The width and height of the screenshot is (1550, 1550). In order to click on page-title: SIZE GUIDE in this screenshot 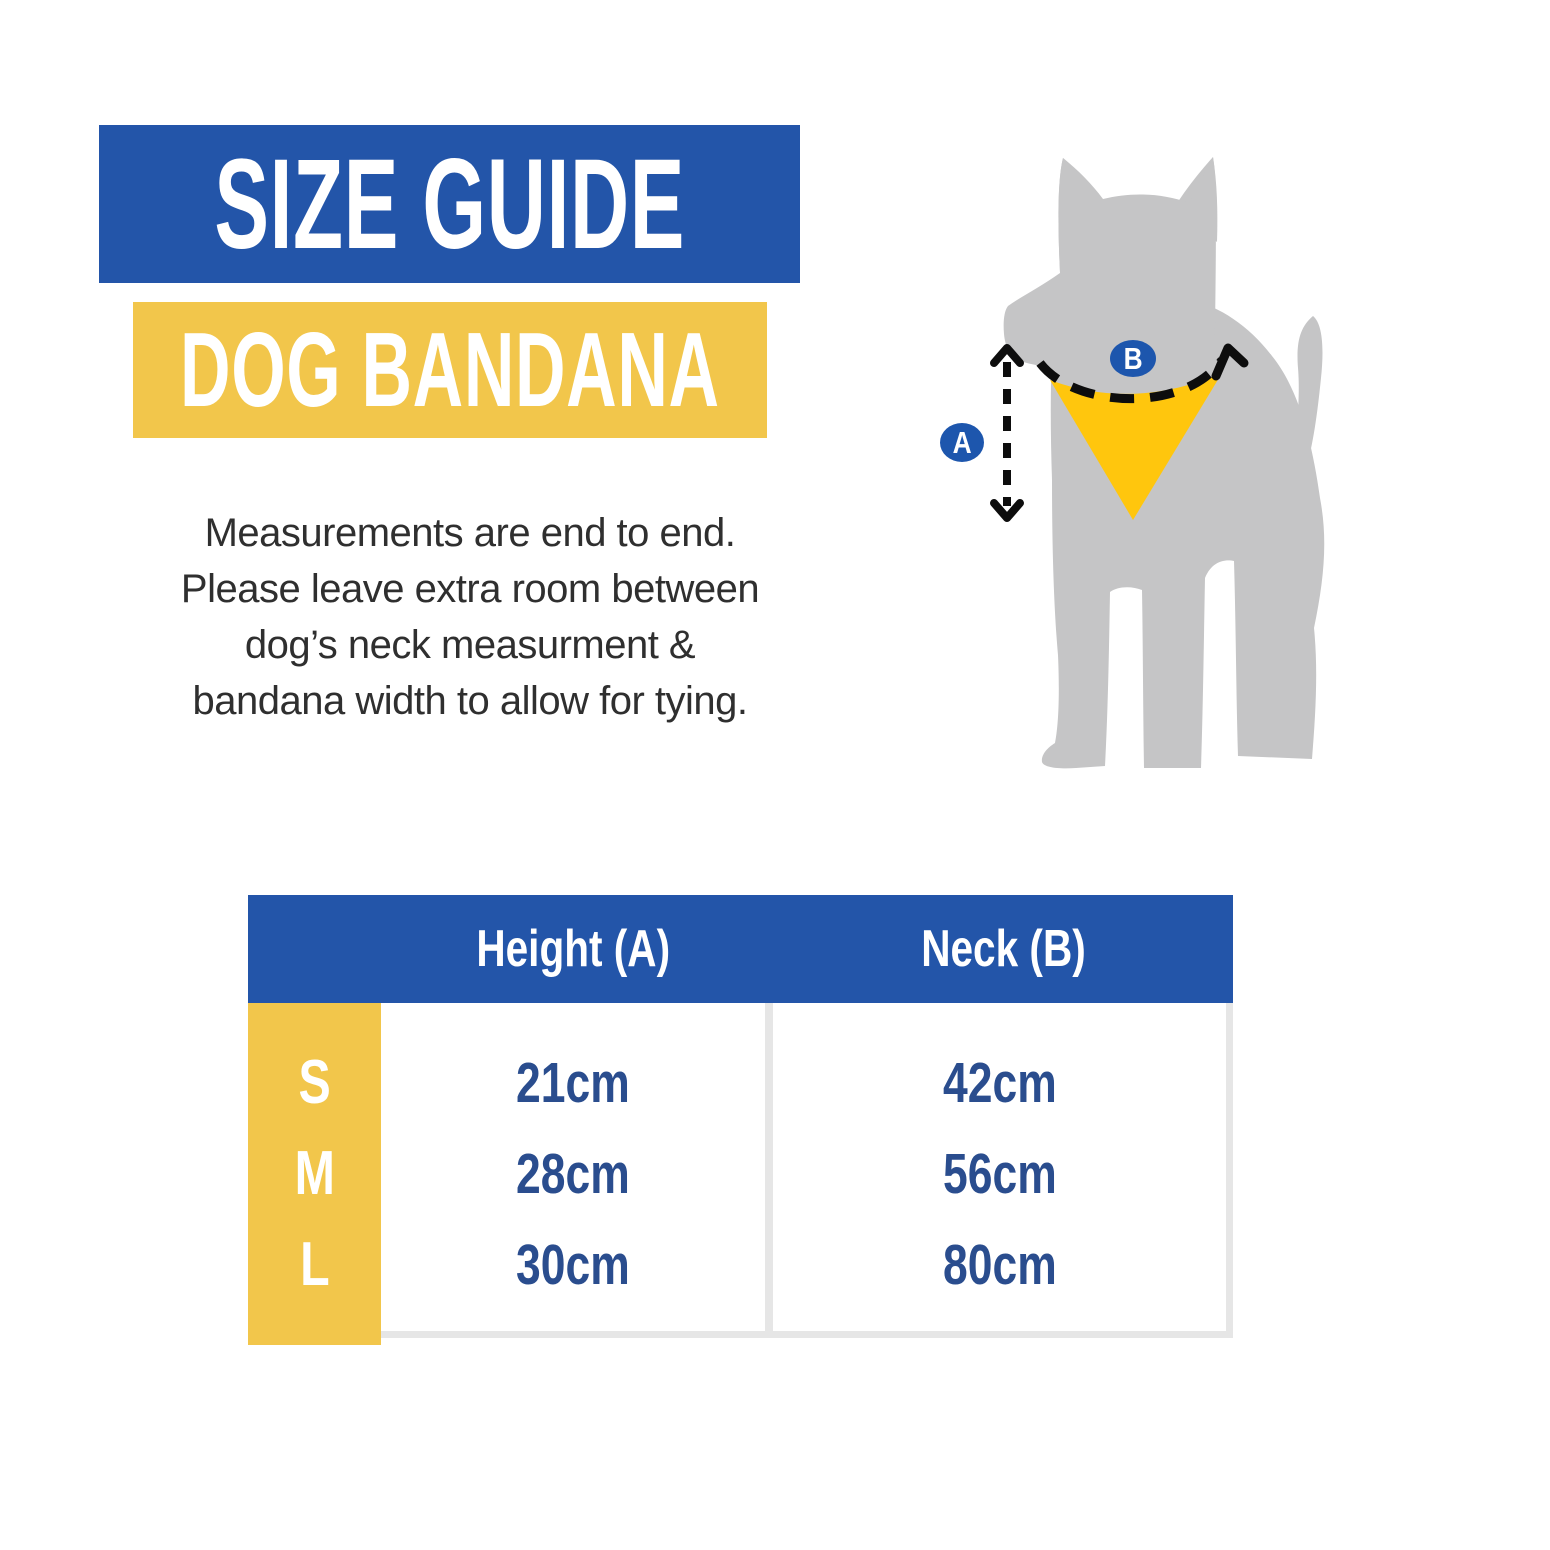, I will do `click(449, 204)`.